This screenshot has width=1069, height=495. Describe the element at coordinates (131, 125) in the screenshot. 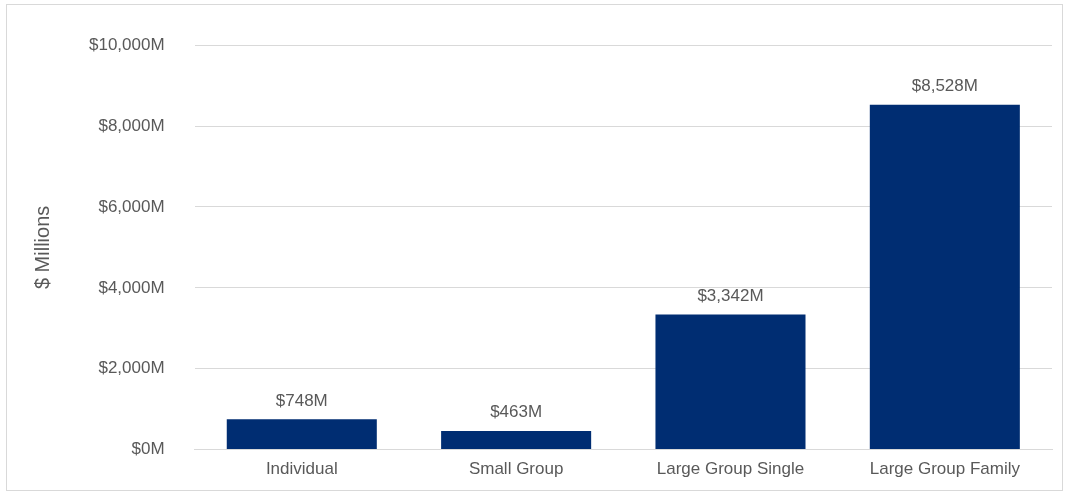

I see `y-tick-label: $8,000M` at that location.